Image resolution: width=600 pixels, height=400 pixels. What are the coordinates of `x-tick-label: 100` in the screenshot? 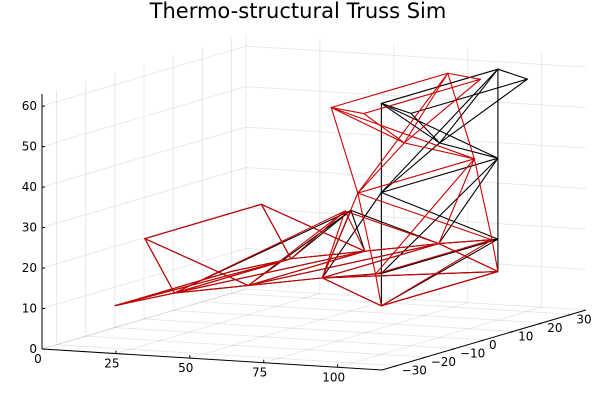 It's located at (333, 377).